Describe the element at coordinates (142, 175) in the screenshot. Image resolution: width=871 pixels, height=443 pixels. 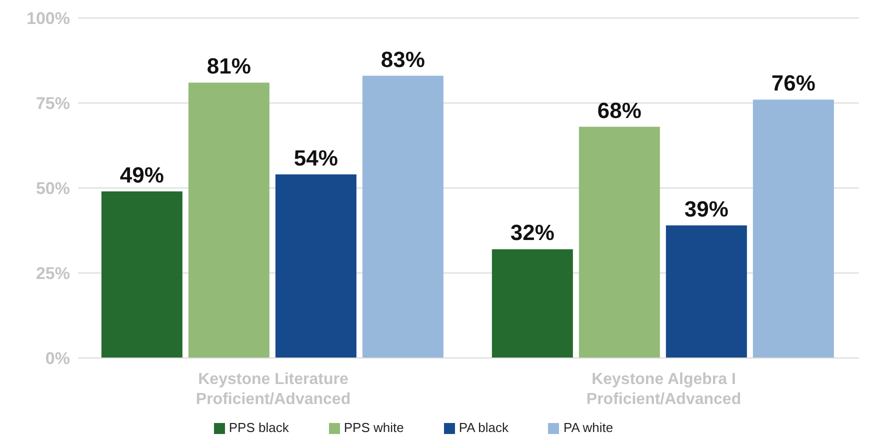
I see `data-label: 49%` at that location.